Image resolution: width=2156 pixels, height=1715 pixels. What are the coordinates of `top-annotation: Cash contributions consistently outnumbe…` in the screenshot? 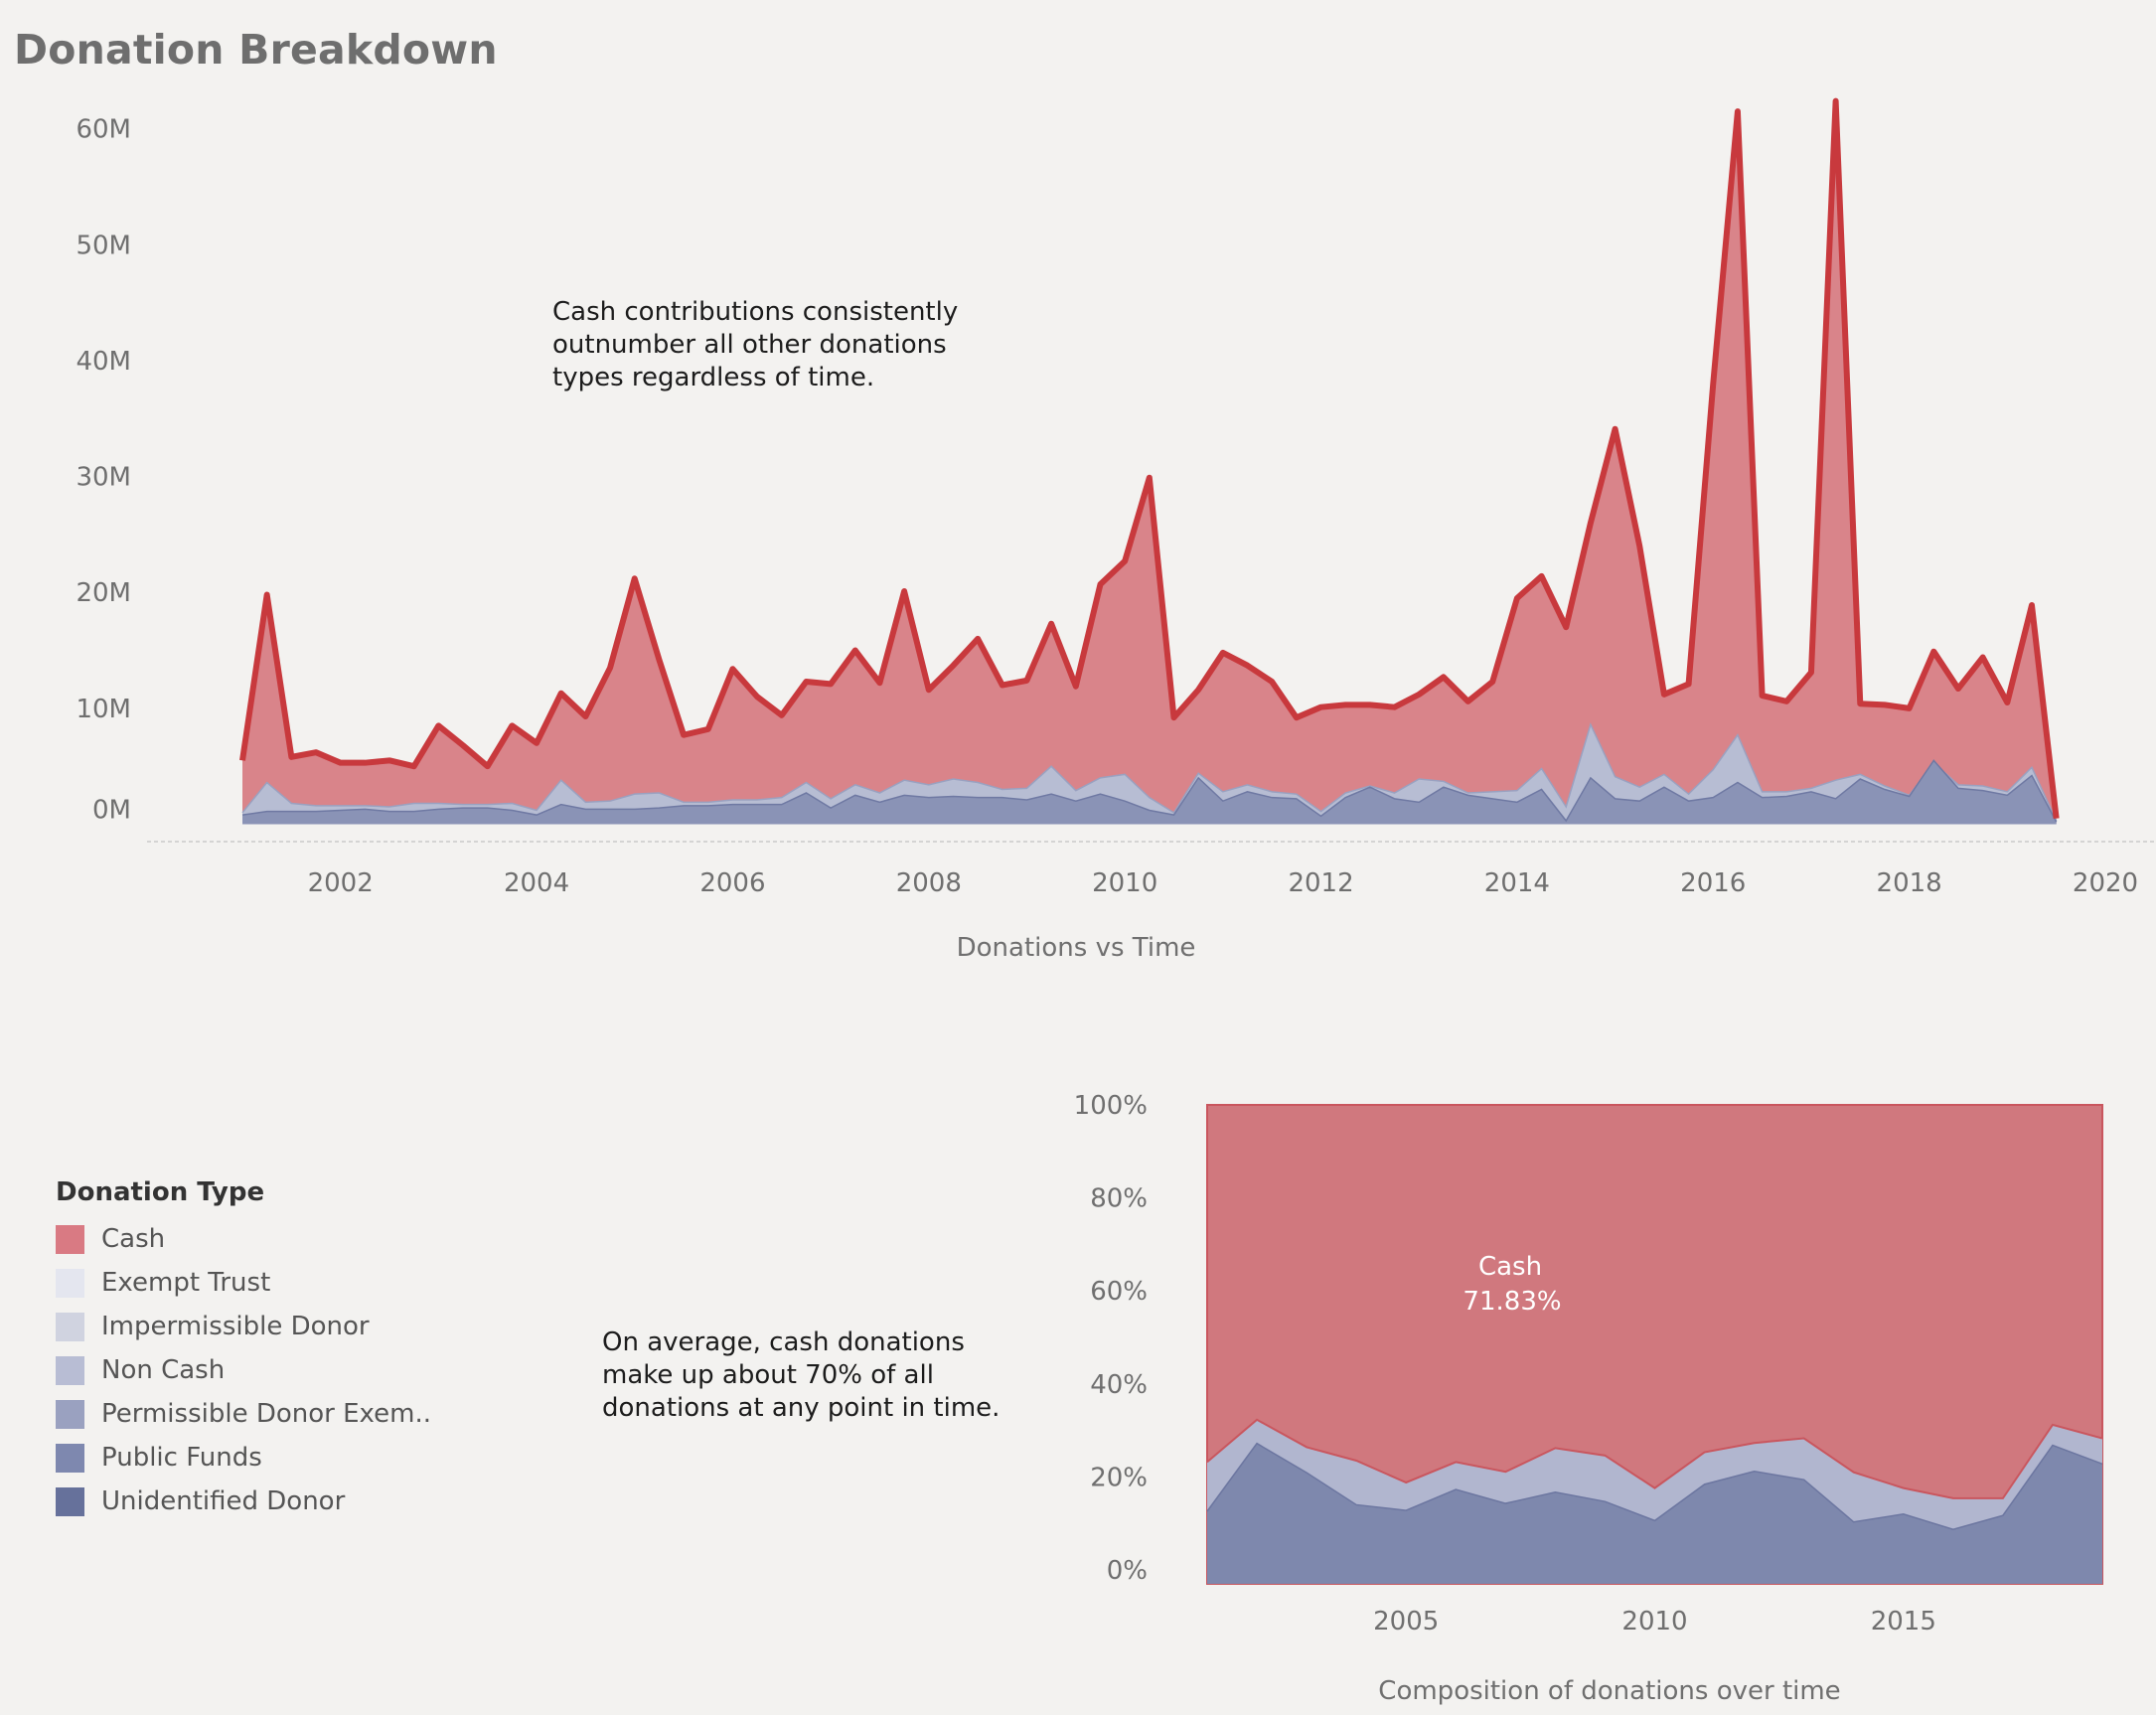 It's located at (755, 345).